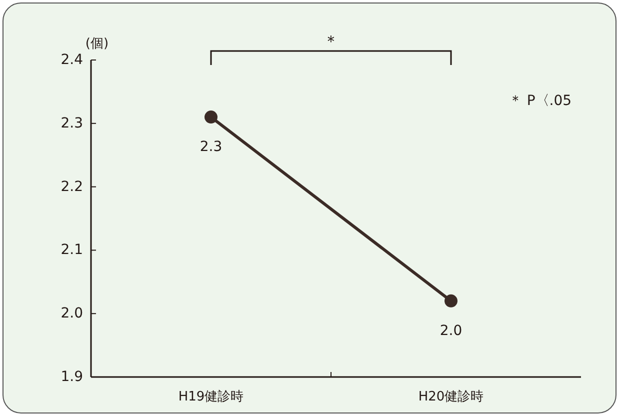 The height and width of the screenshot is (416, 619). Describe the element at coordinates (71, 314) in the screenshot. I see `y-tick-label: 2.0` at that location.